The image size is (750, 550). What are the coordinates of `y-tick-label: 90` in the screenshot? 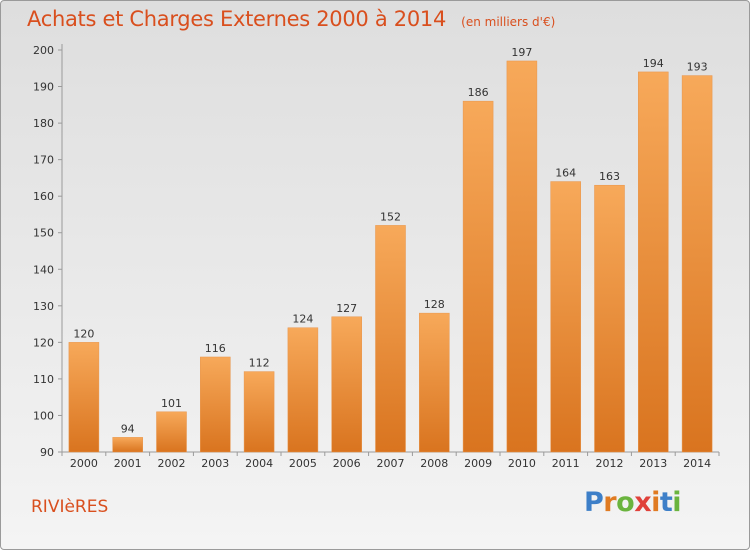 It's located at (47, 452).